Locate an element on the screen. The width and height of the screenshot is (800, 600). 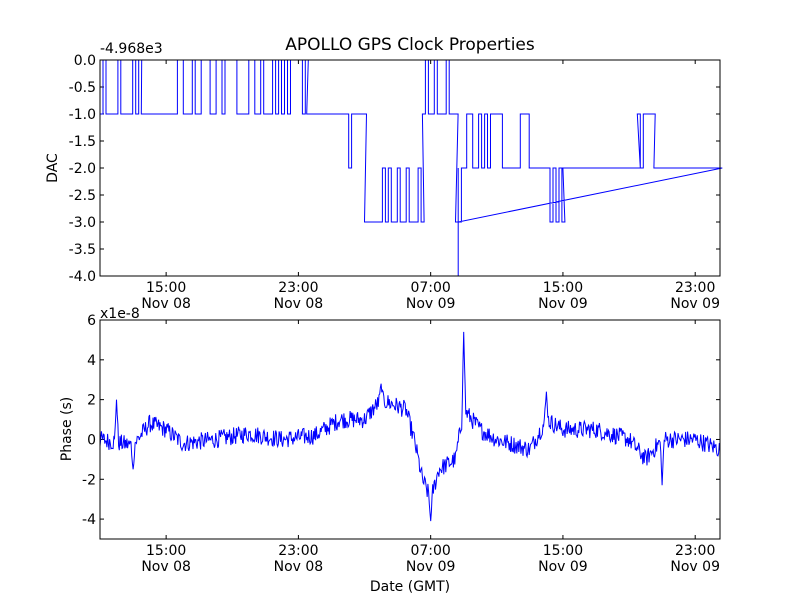
dac-x-tick-time: 07:00 is located at coordinates (430, 288).